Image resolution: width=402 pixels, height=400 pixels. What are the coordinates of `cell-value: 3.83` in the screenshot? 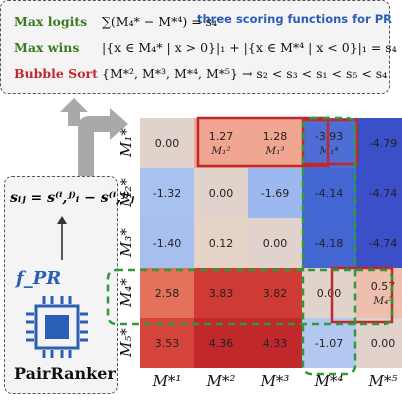 It's located at (221, 293).